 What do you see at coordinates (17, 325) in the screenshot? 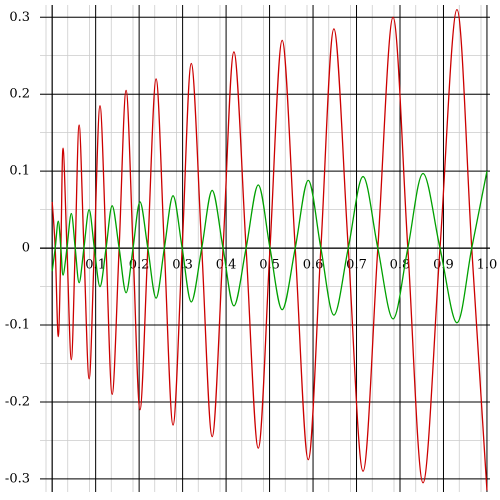
I see `y-tick-label: -0.1` at bounding box center [17, 325].